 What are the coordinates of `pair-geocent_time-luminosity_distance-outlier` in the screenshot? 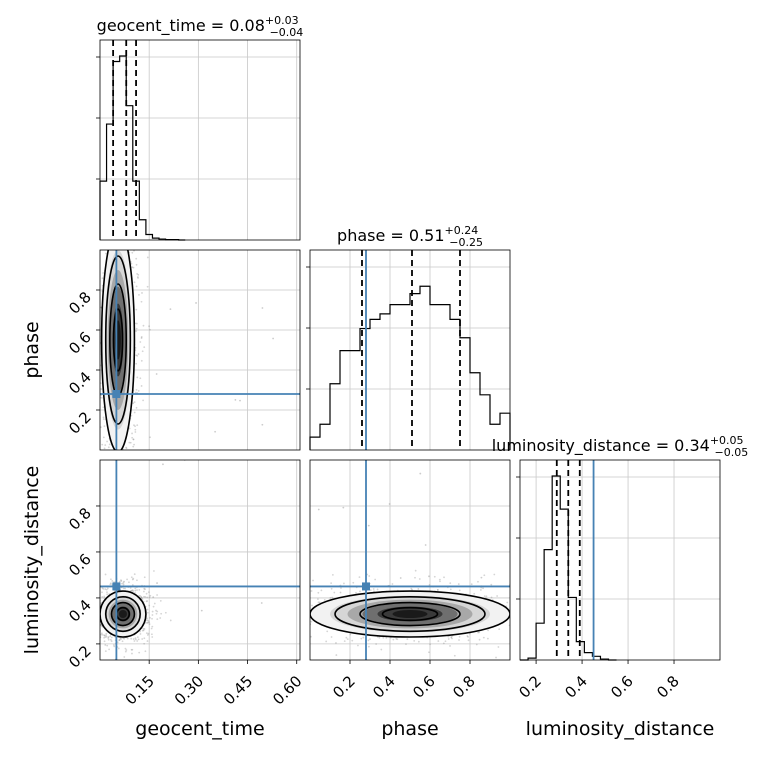 It's located at (153, 597).